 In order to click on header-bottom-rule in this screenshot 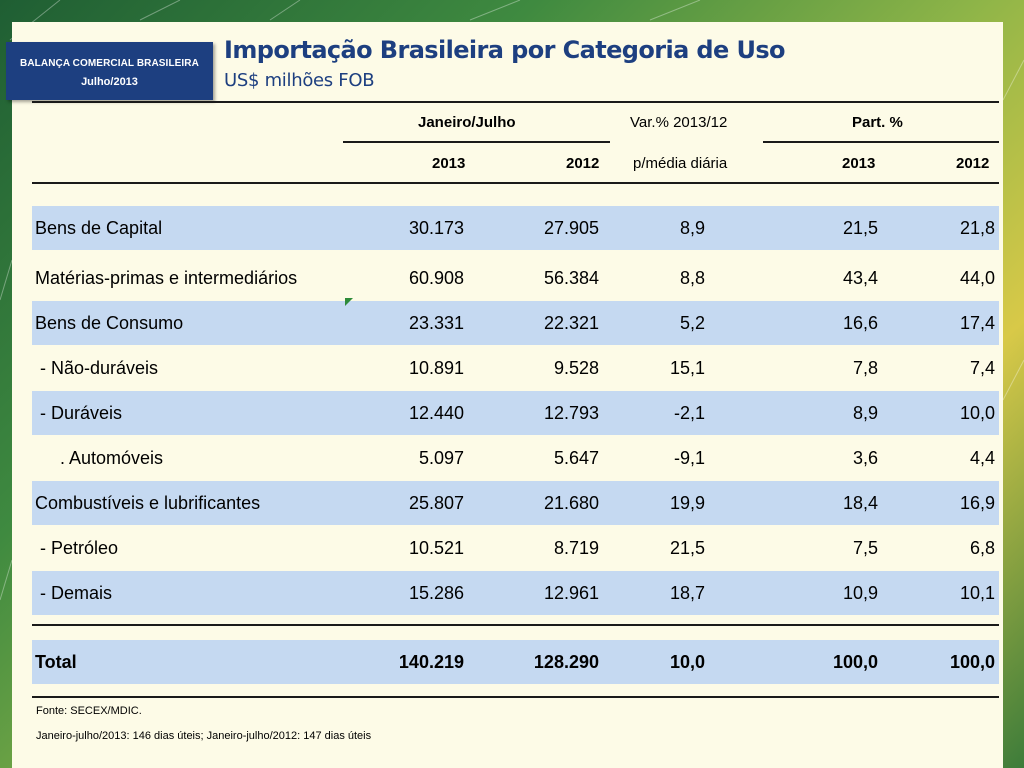, I will do `click(515, 183)`.